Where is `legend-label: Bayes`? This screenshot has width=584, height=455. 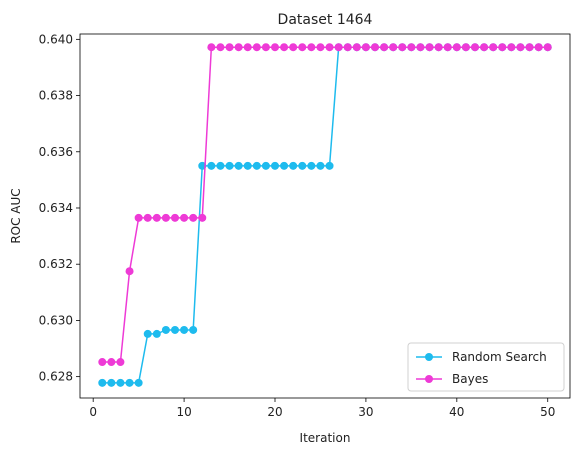 legend-label: Bayes is located at coordinates (470, 379).